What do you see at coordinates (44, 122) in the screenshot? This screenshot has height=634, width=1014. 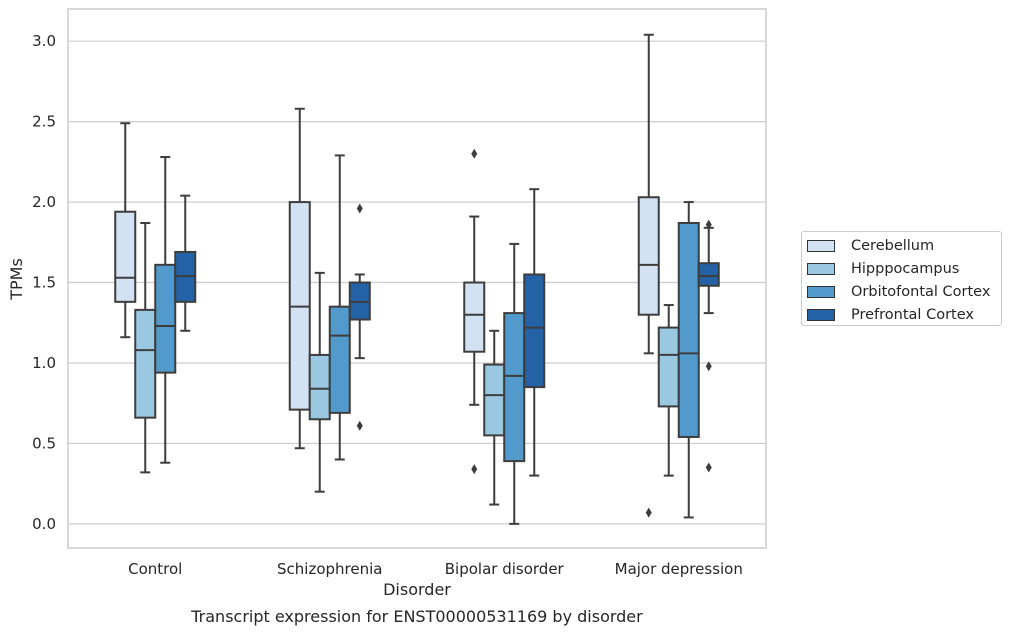 I see `y-tick-label: 2.5` at bounding box center [44, 122].